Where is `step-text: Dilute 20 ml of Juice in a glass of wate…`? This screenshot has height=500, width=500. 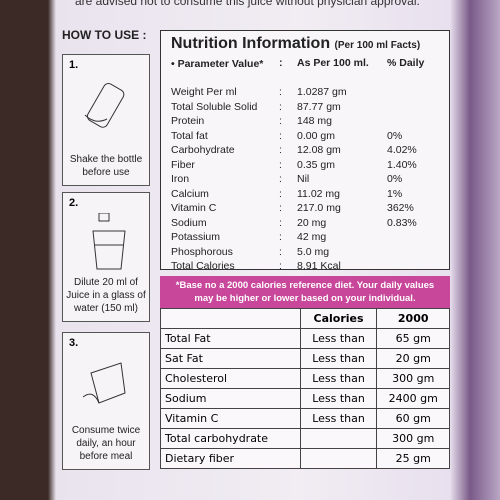
step-text: Dilute 20 ml of Juice in a glass of wate… is located at coordinates (106, 295).